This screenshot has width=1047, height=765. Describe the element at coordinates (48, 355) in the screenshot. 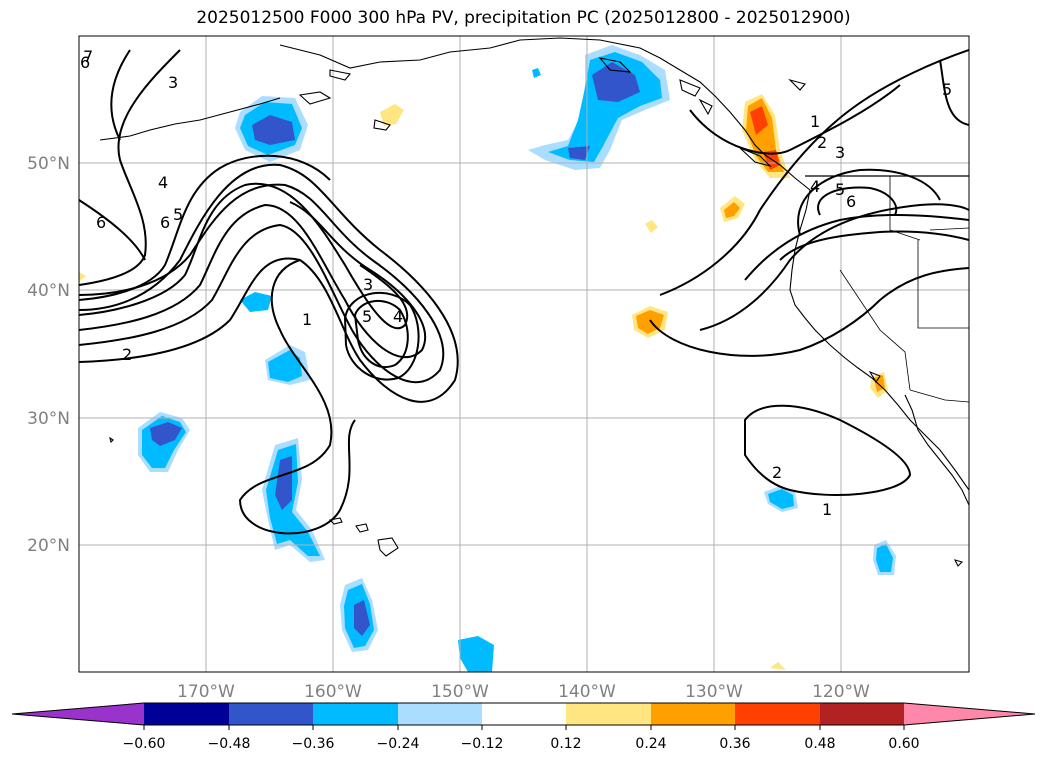

I see `latitude-labels: 50°N 40°N 30°N 20°N` at that location.